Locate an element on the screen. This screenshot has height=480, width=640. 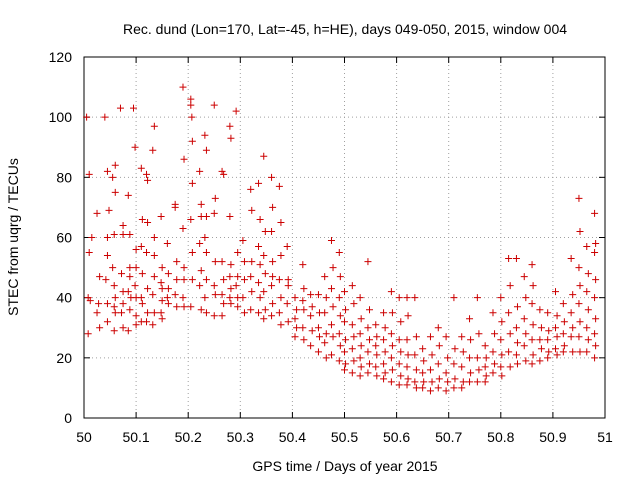
x-tick-label: 51 is located at coordinates (605, 437).